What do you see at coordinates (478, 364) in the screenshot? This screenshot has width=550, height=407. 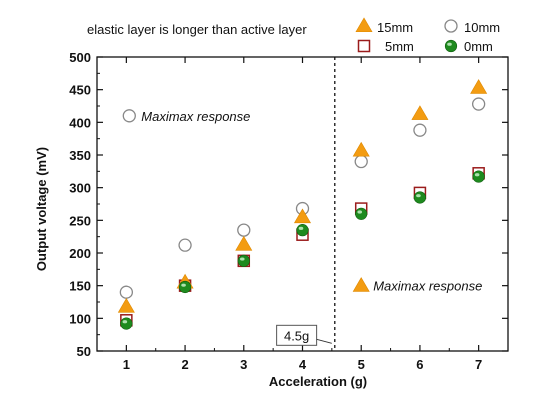 I see `x-tick-label: 7` at bounding box center [478, 364].